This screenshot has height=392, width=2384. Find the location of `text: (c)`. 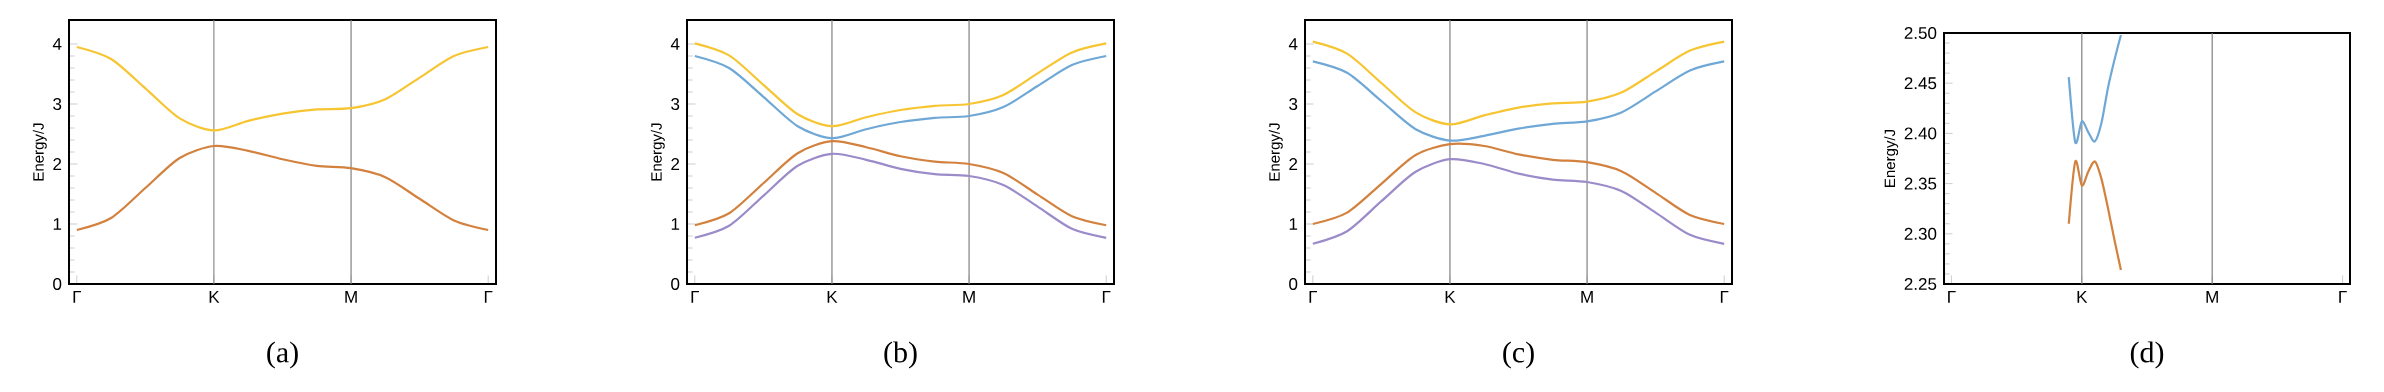

text: (c) is located at coordinates (1518, 355).